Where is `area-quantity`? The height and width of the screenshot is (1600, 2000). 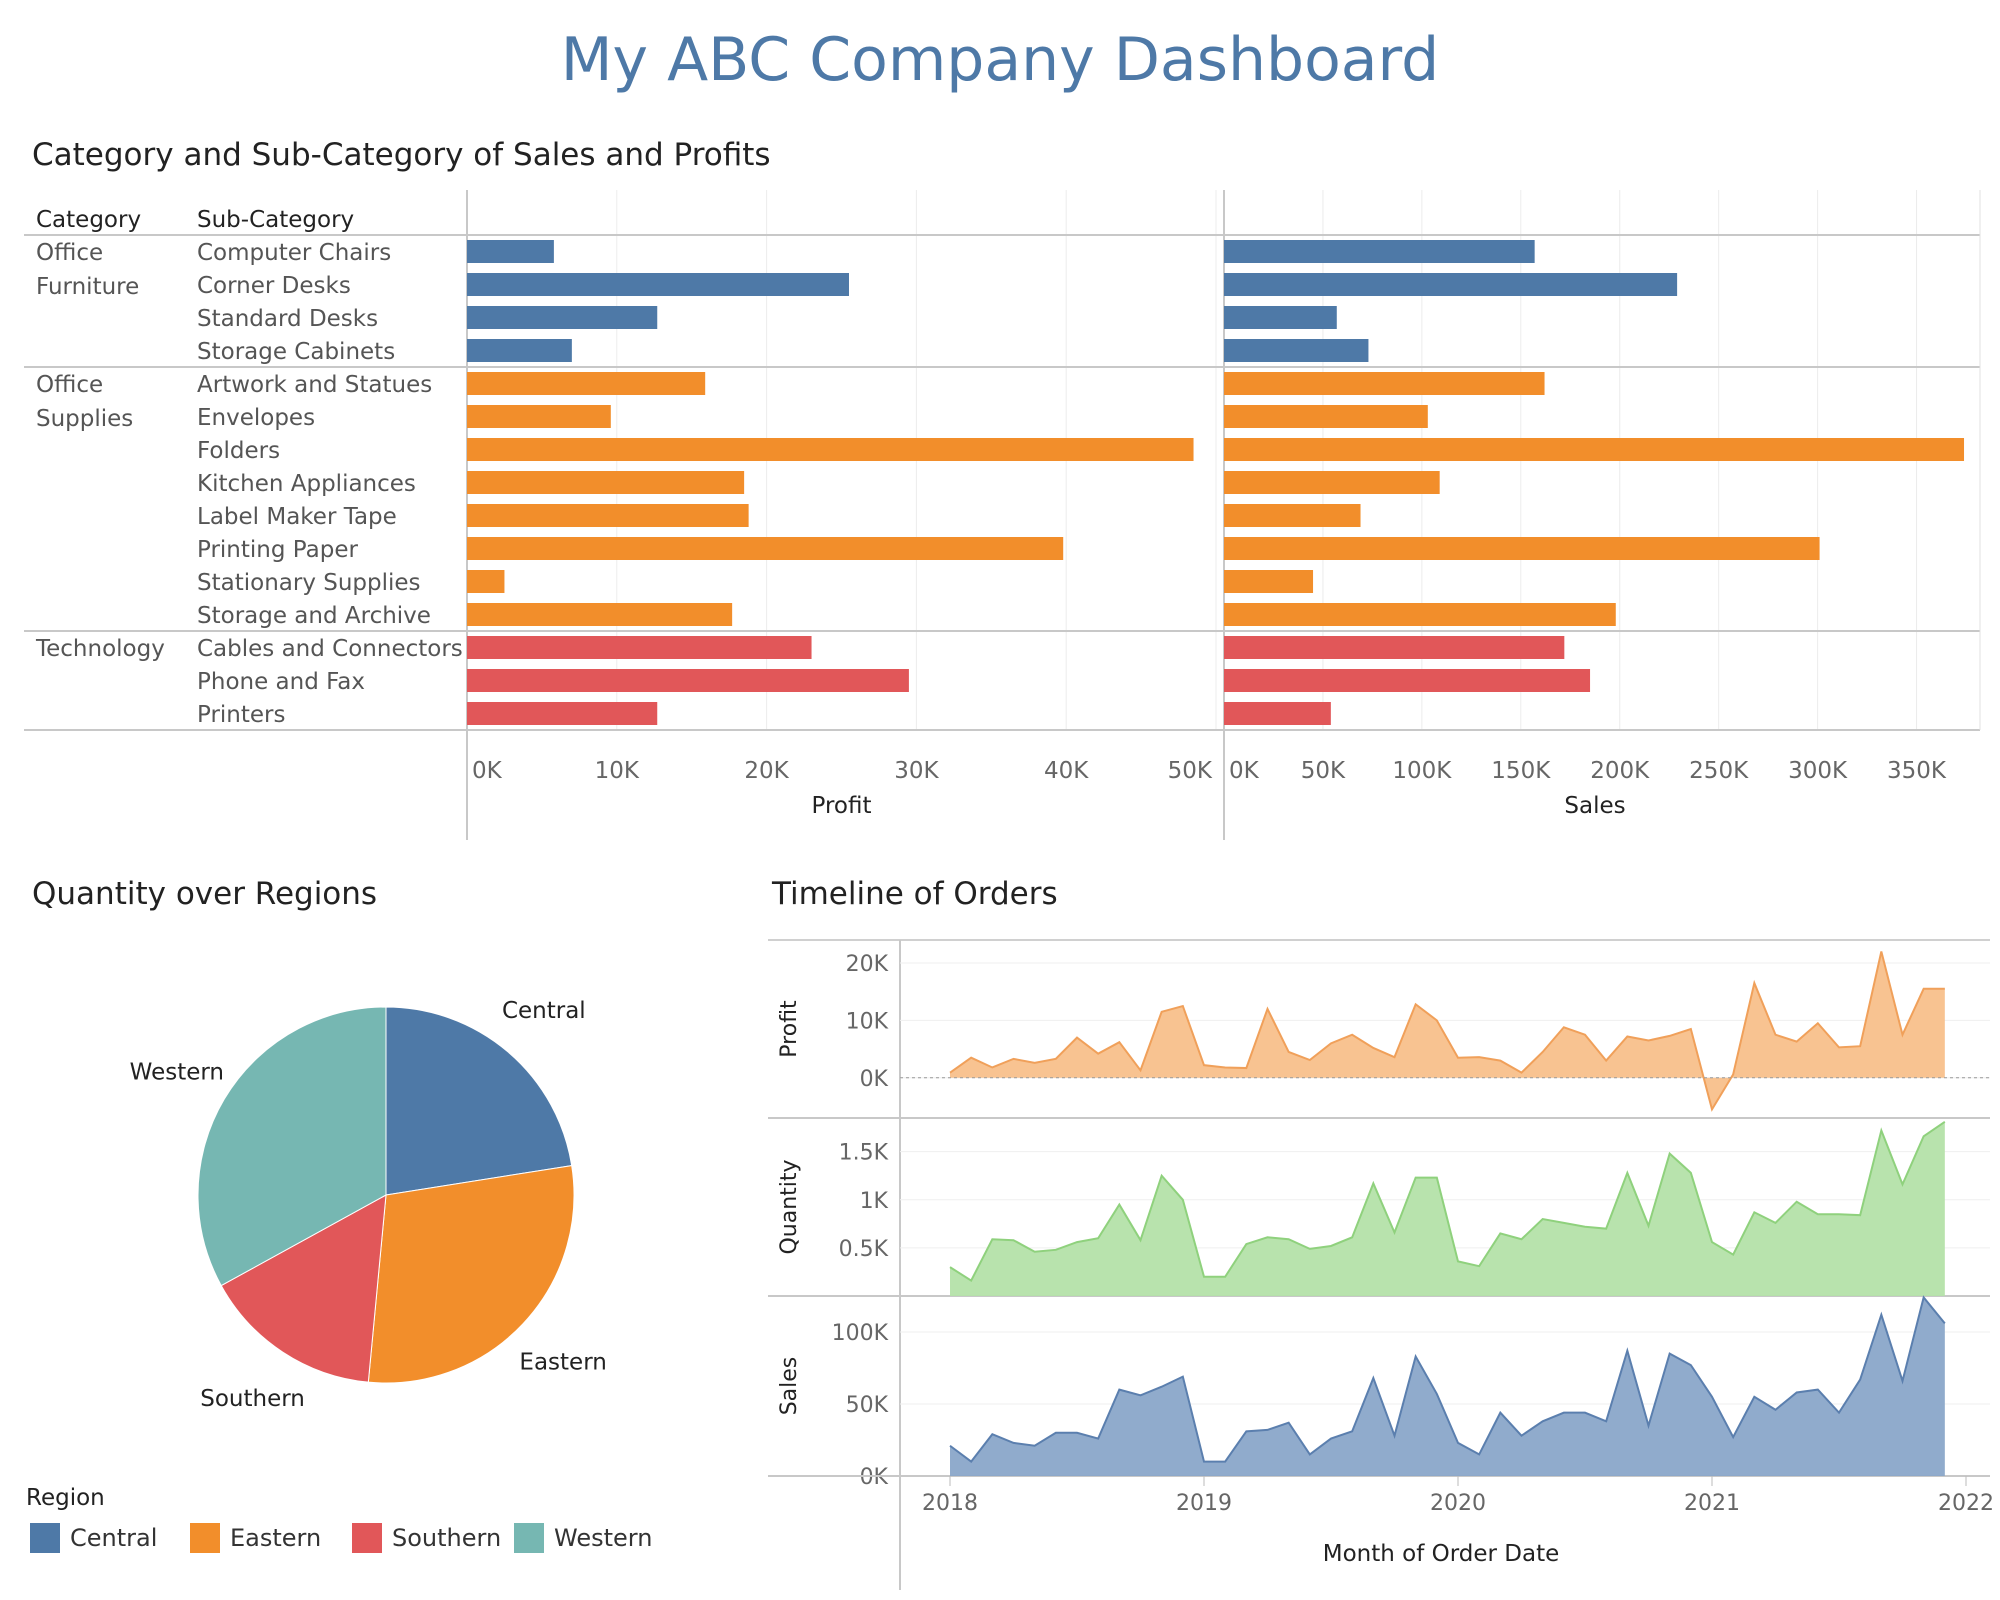 area-quantity is located at coordinates (1447, 1208).